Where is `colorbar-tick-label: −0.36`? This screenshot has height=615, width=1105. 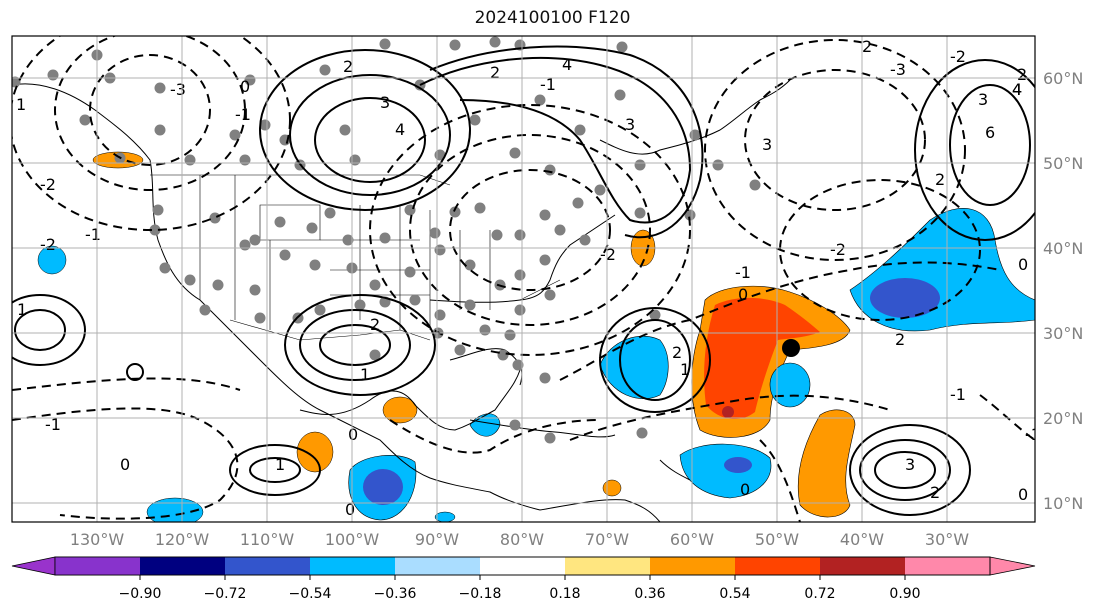
colorbar-tick-label: −0.36 is located at coordinates (395, 594).